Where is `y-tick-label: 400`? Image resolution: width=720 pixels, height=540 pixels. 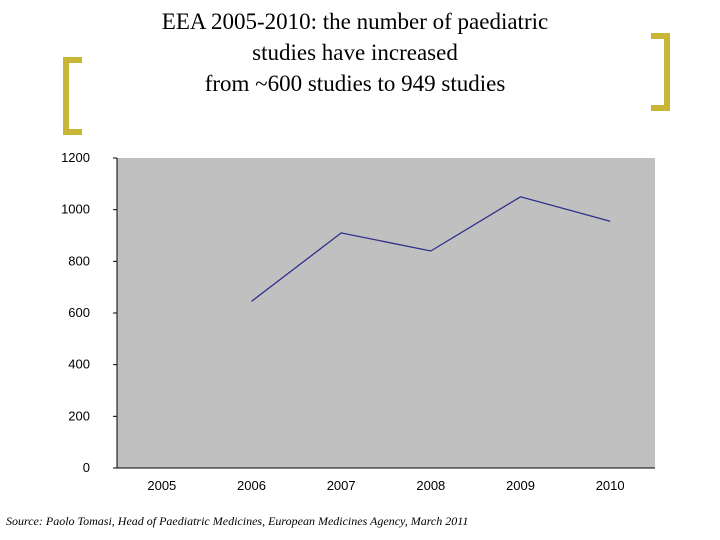 y-tick-label: 400 is located at coordinates (79, 364).